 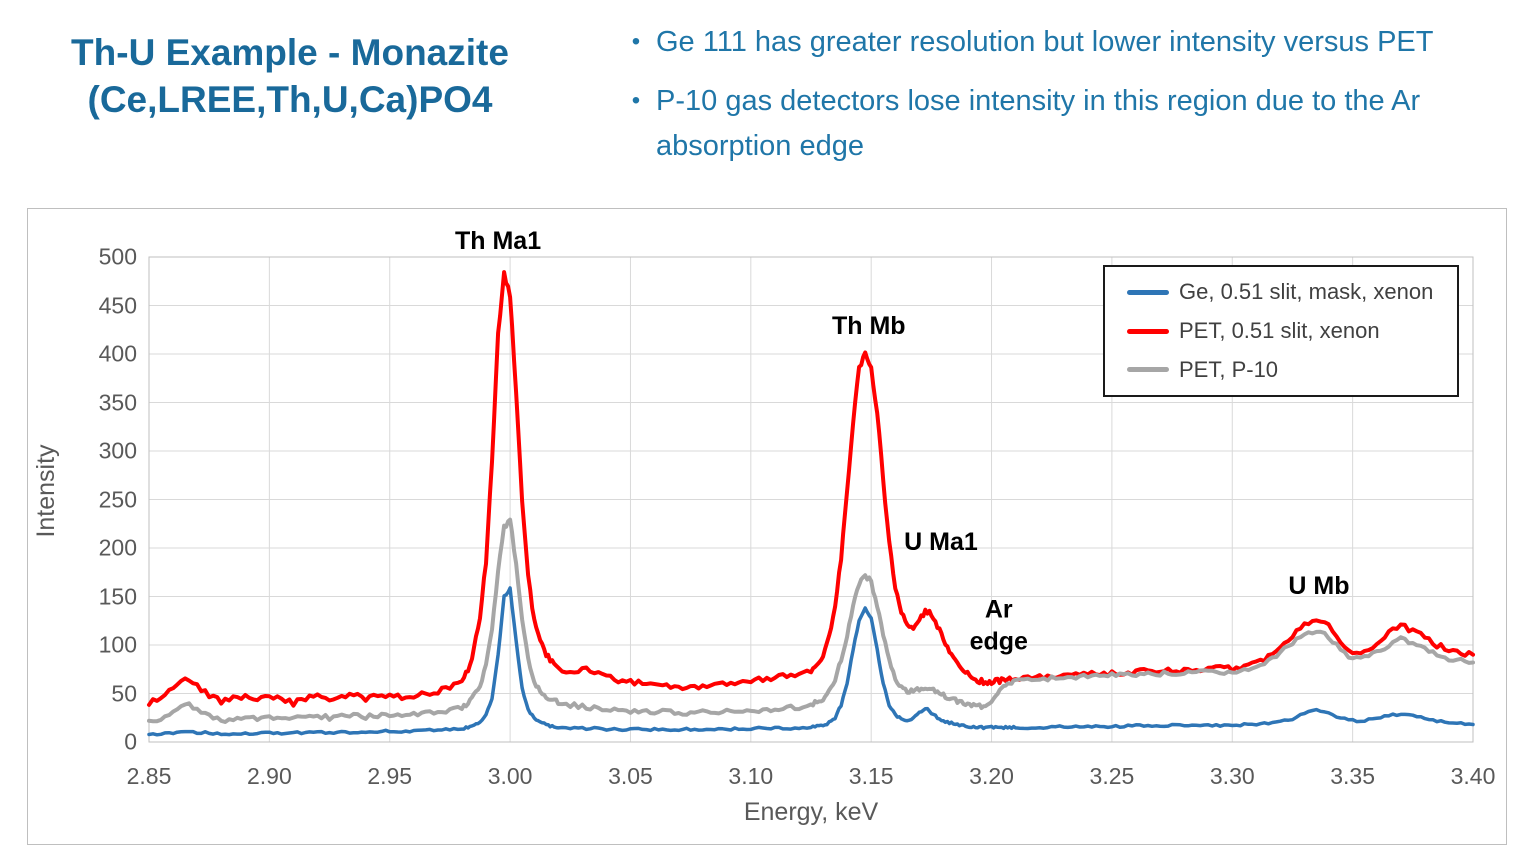 I want to click on x-tick-label: 3.10, so click(x=751, y=776).